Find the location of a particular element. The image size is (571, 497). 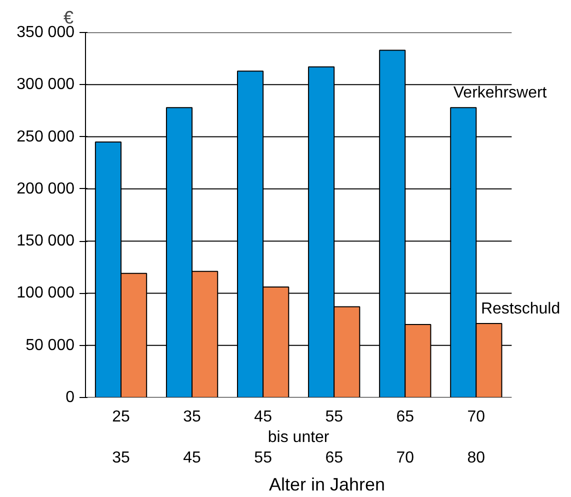

category-label: 70 80 is located at coordinates (476, 437).